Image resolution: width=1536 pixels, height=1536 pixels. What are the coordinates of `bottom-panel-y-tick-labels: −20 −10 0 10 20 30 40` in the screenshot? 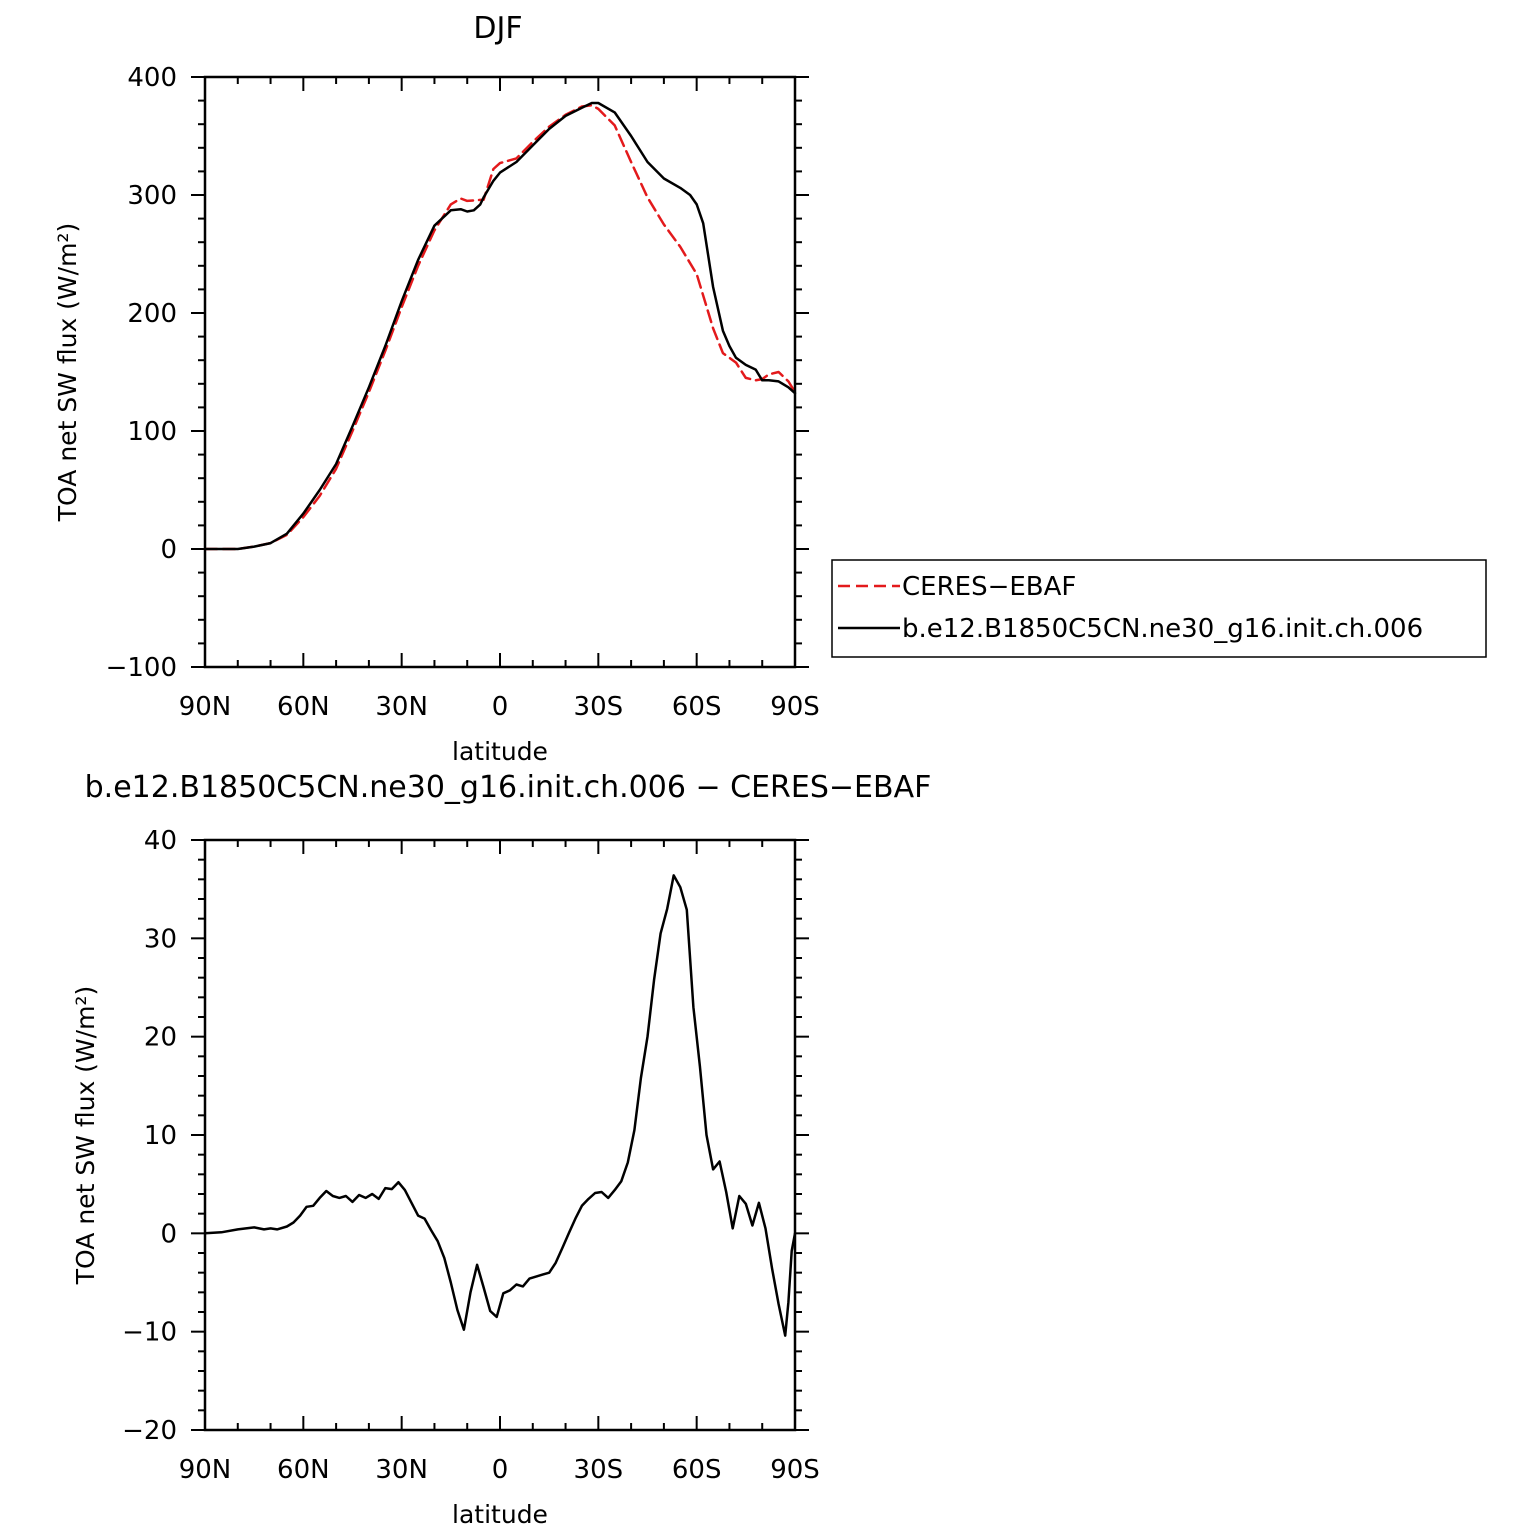 It's located at (149, 1136).